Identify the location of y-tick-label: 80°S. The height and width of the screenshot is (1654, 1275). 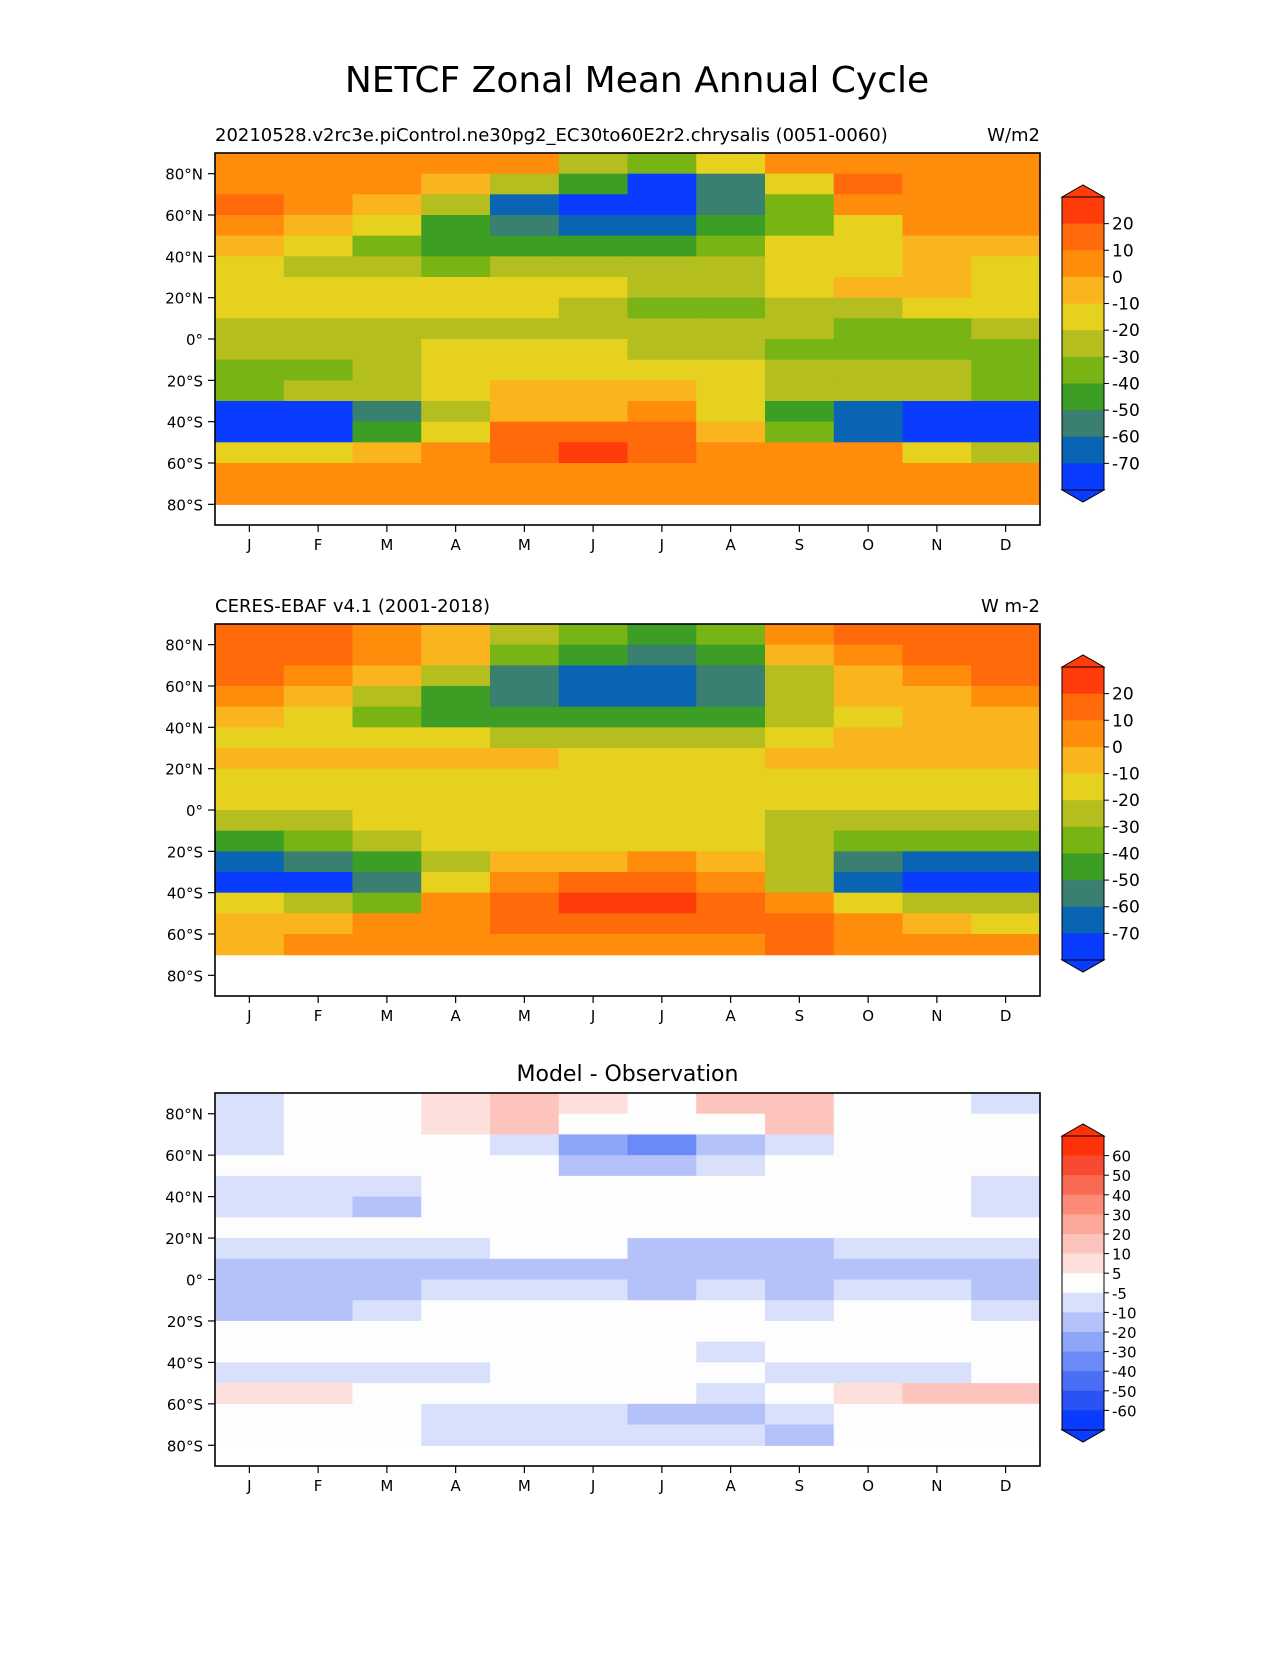
(185, 976).